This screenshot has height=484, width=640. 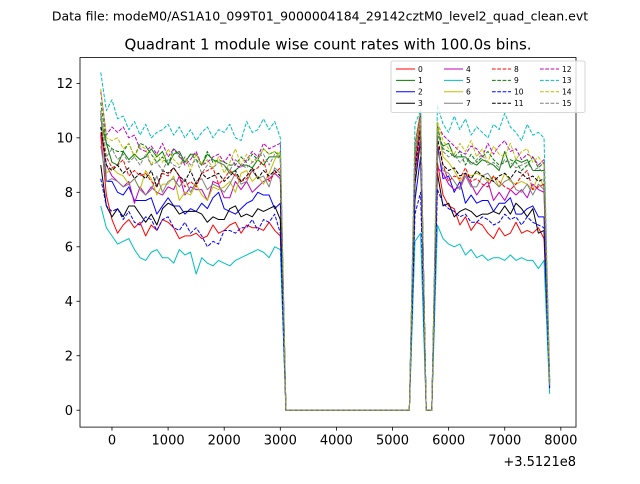 I want to click on legend-label-7: 7, so click(x=468, y=103).